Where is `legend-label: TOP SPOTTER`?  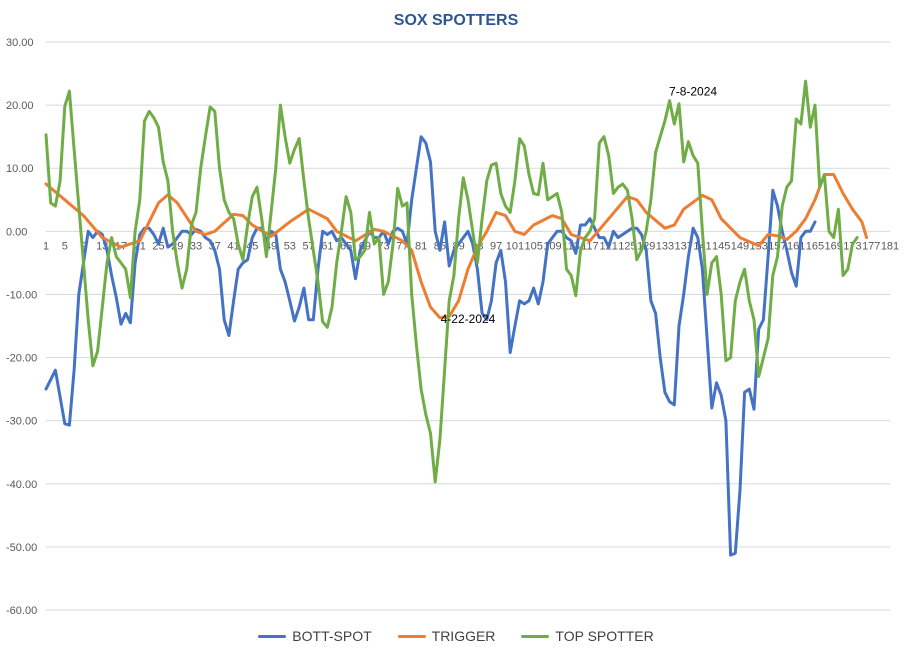 legend-label: TOP SPOTTER is located at coordinates (604, 636).